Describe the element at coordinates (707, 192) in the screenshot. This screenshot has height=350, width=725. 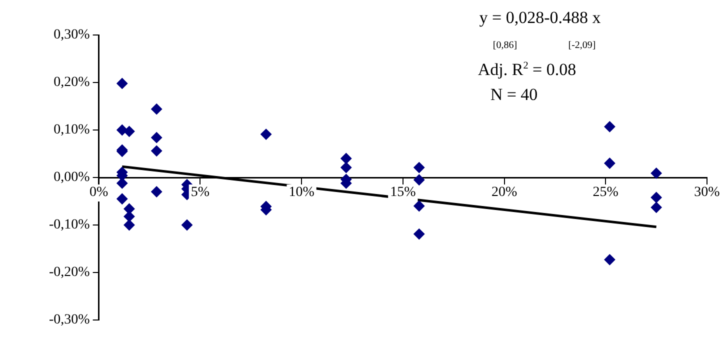
I see `x-tick-label: 30%` at that location.